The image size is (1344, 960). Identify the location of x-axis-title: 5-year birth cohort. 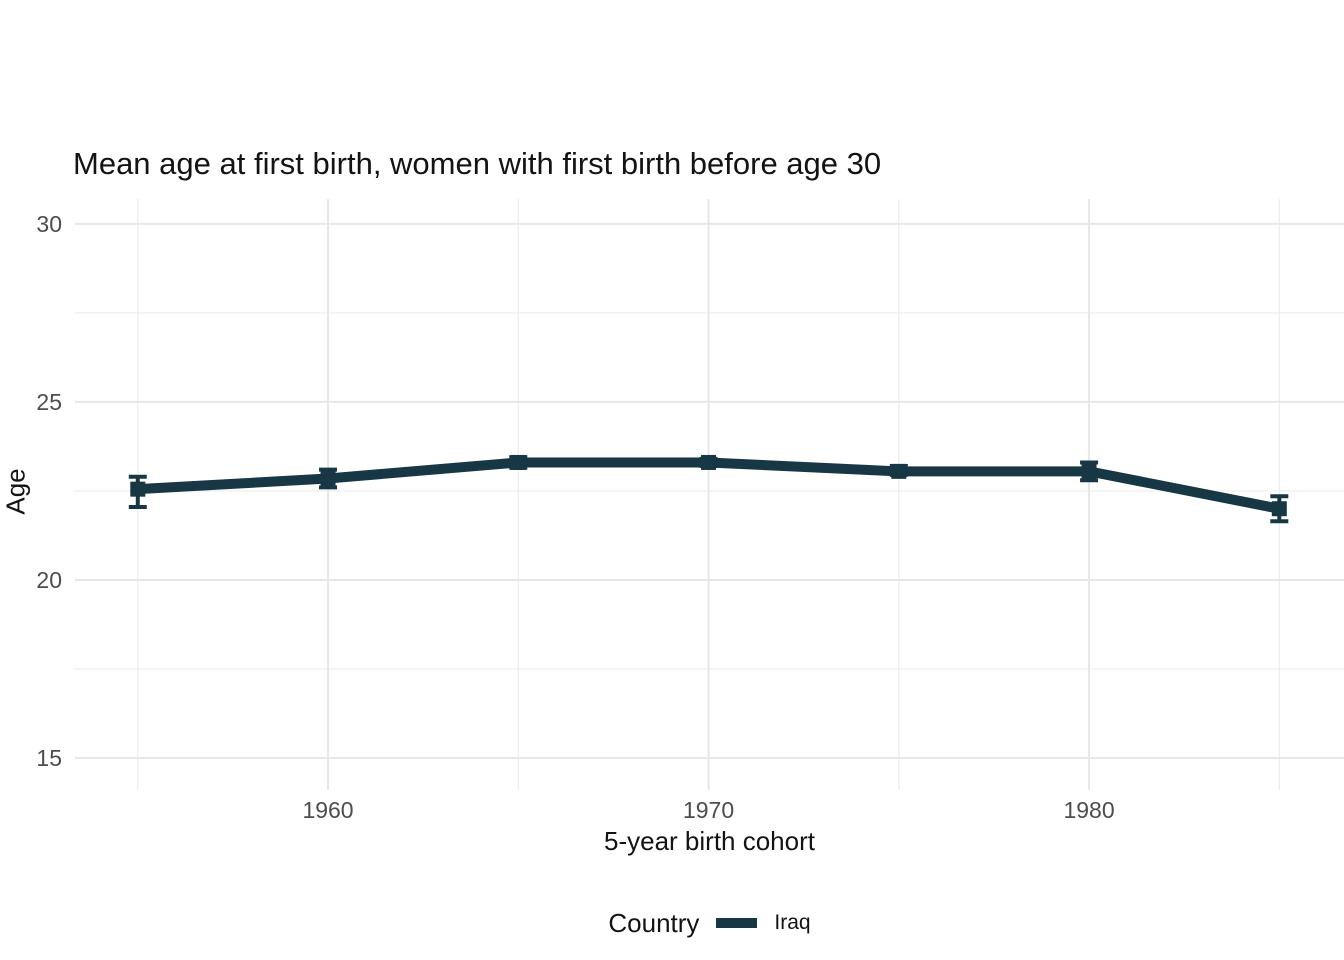
(709, 841).